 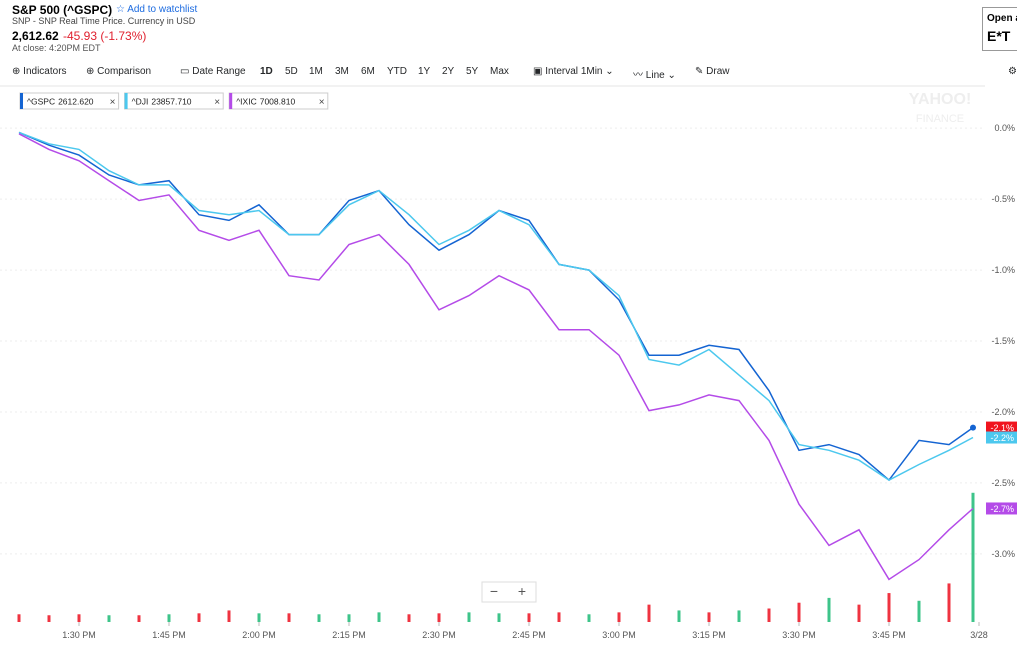 What do you see at coordinates (999, 36) in the screenshot?
I see `ad-logo: E*T` at bounding box center [999, 36].